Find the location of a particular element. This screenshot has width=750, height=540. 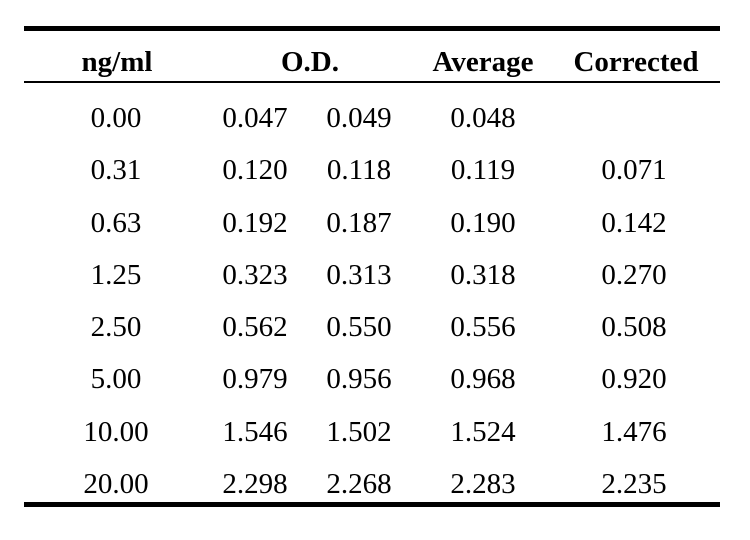

cell-average: 0.556 is located at coordinates (483, 327).